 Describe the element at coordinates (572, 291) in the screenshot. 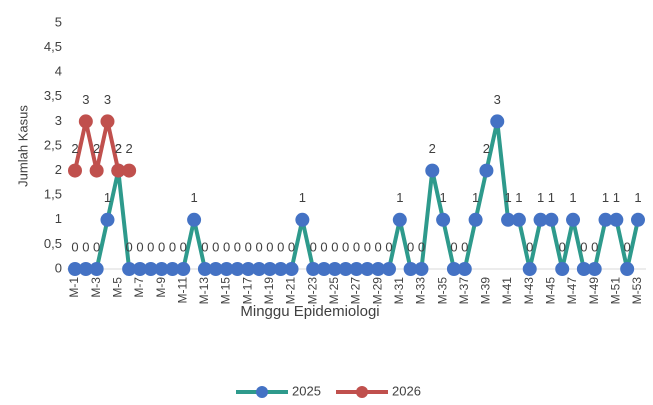

I see `x-tick-label: M-47` at that location.